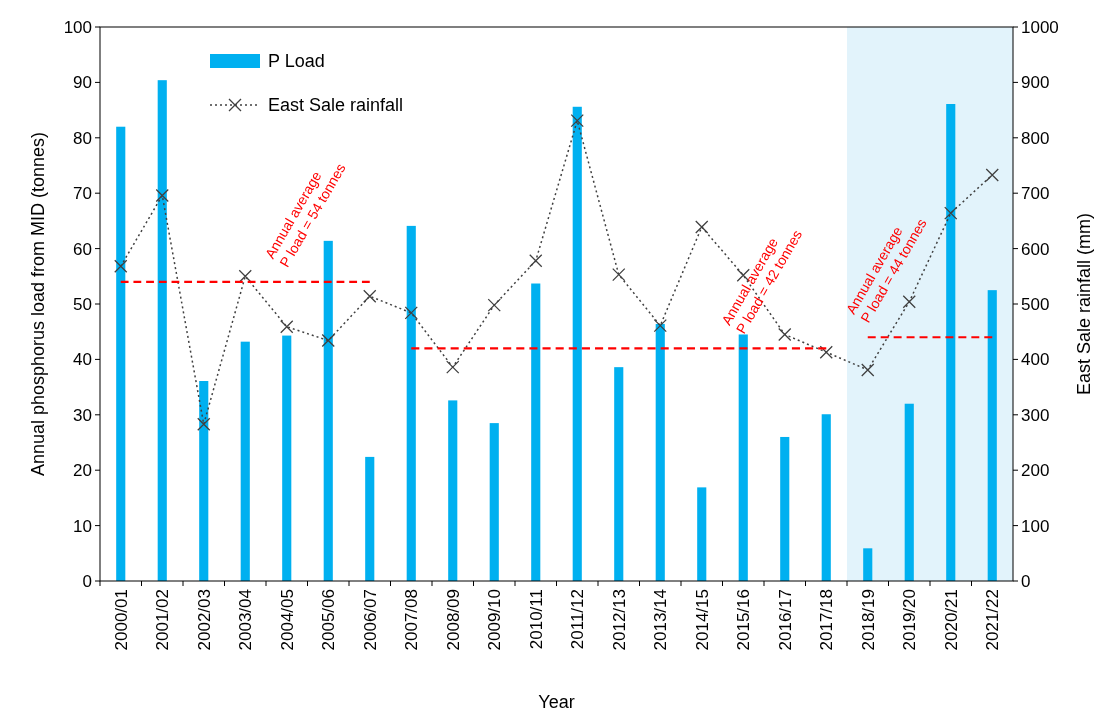  What do you see at coordinates (82, 194) in the screenshot?
I see `y-tick-label: 70` at bounding box center [82, 194].